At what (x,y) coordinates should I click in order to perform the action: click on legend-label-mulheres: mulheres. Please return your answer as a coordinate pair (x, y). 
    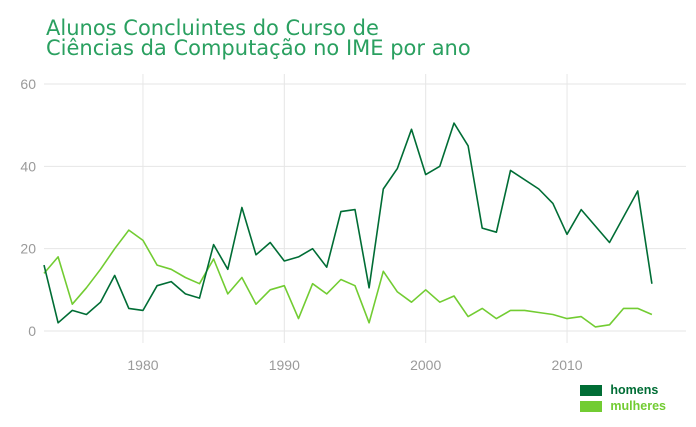
    Looking at the image, I should click on (638, 406).